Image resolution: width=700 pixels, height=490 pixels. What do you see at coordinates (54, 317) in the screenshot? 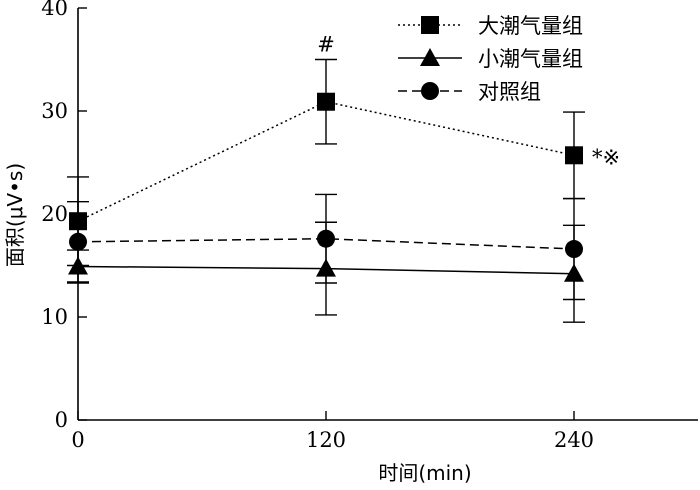
I see `y-tick-label: 10` at bounding box center [54, 317].